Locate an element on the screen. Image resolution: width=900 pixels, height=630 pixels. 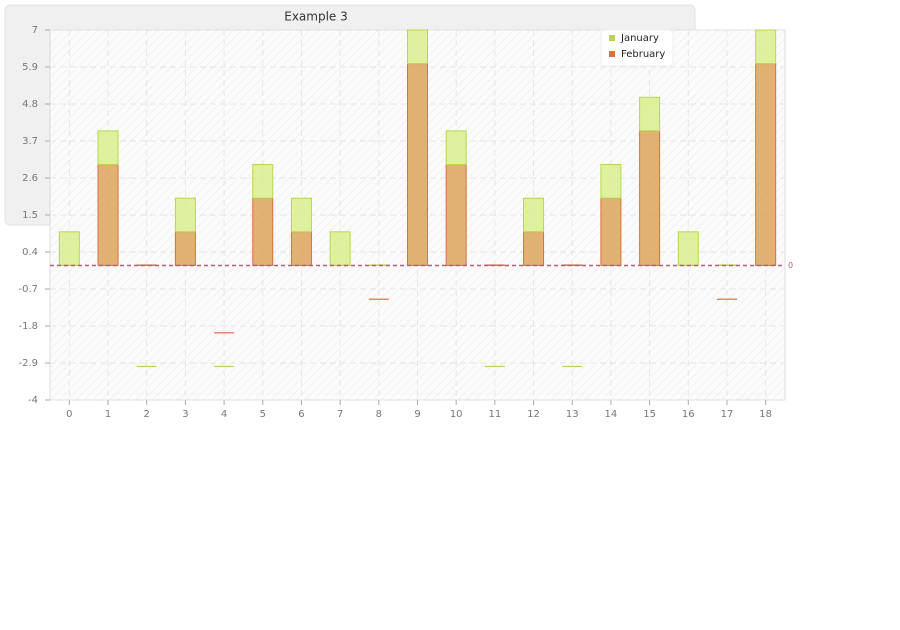
chart-title: Example 3 is located at coordinates (316, 17).